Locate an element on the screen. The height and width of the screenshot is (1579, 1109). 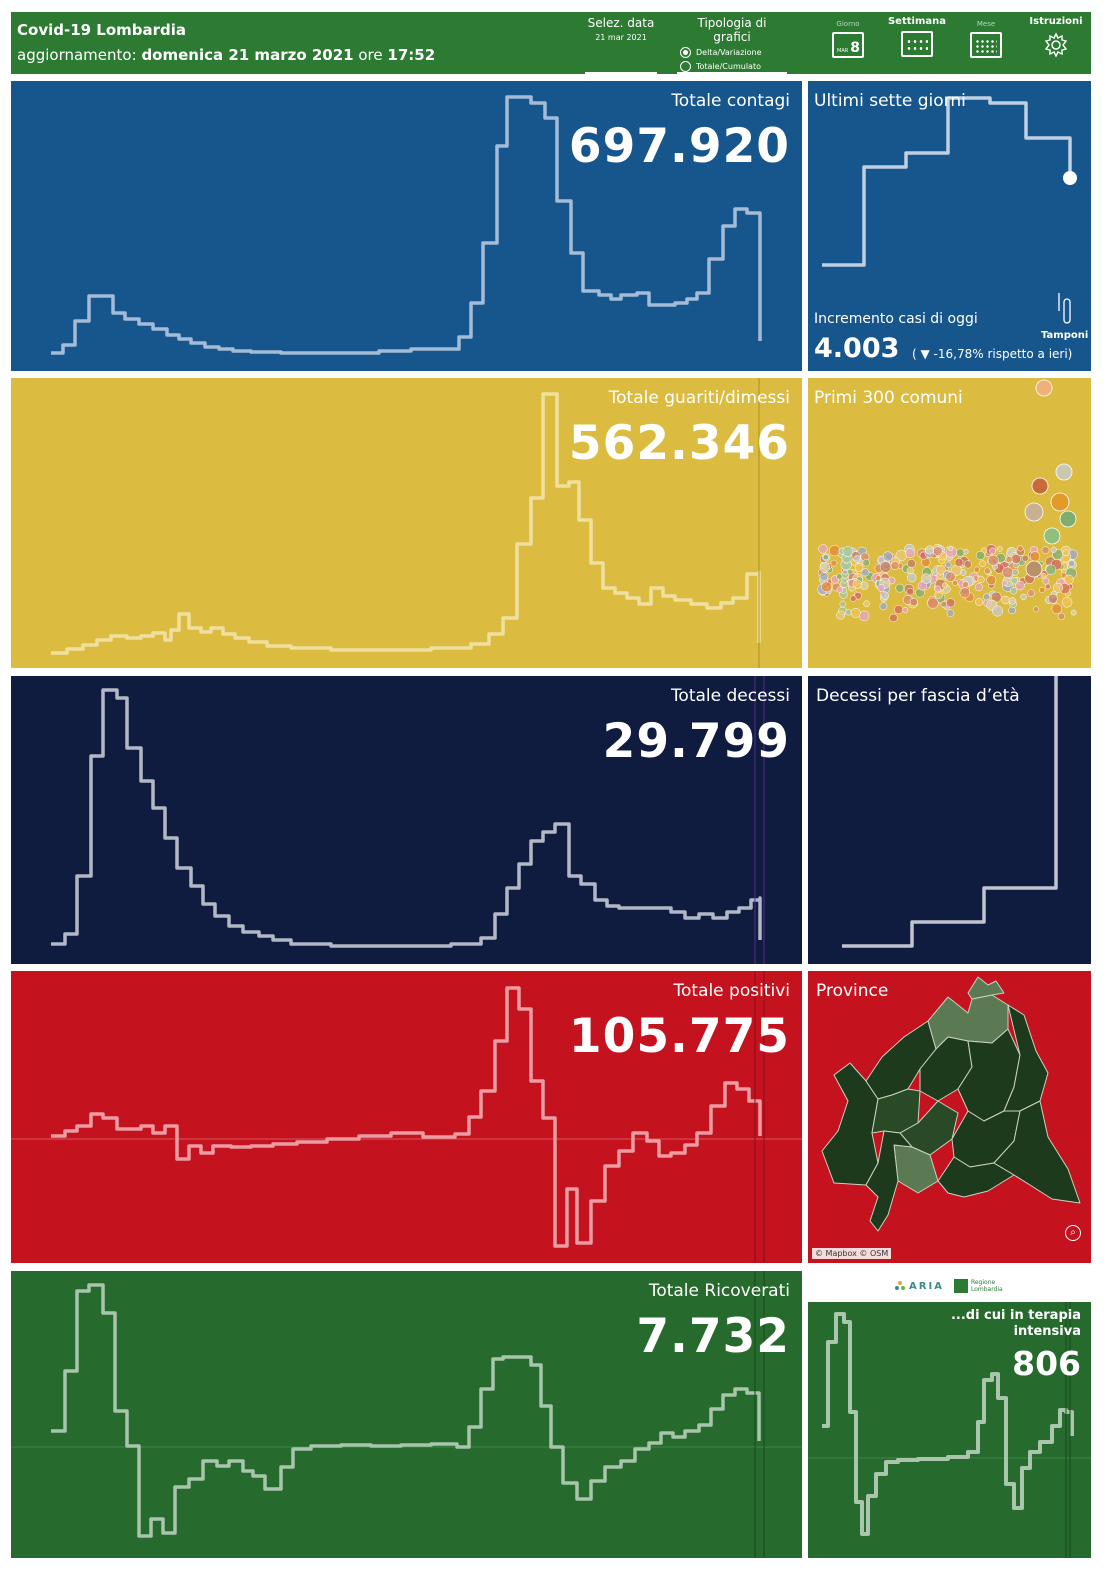
province-map is located at coordinates (949, 1117).